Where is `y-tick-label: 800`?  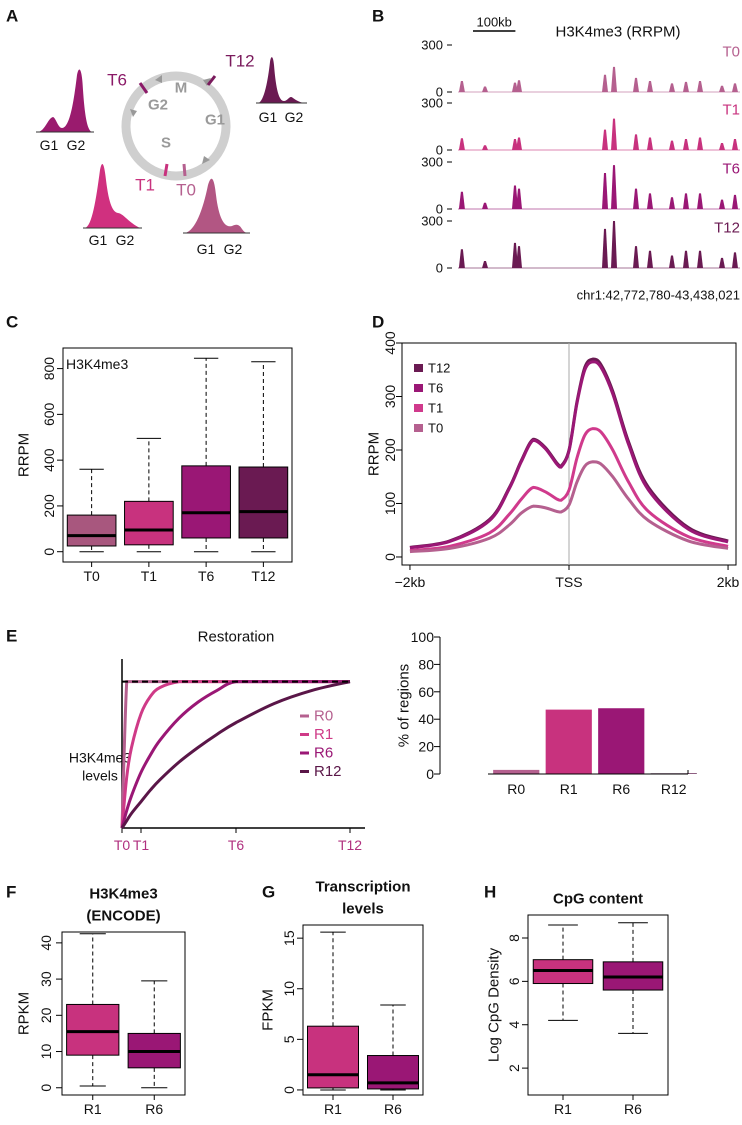
y-tick-label: 800 is located at coordinates (49, 369).